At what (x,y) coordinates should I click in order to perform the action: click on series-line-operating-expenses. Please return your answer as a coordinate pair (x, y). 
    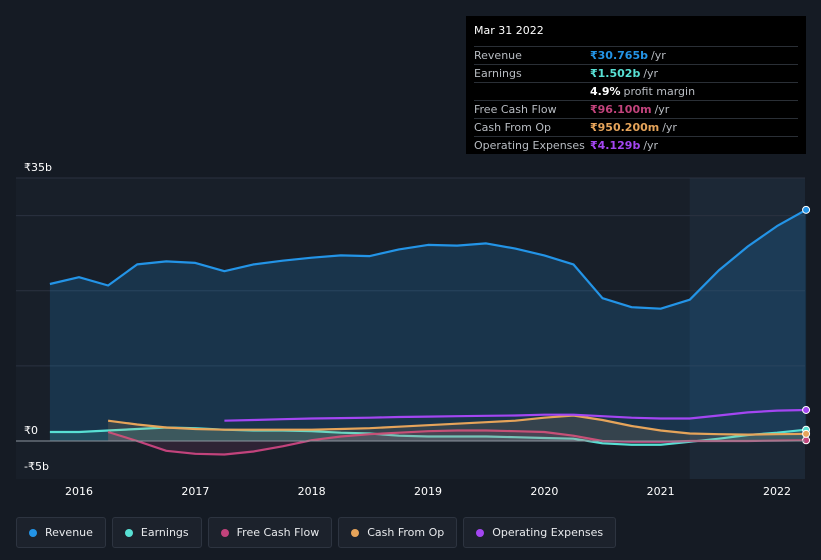
    Looking at the image, I should click on (515, 415).